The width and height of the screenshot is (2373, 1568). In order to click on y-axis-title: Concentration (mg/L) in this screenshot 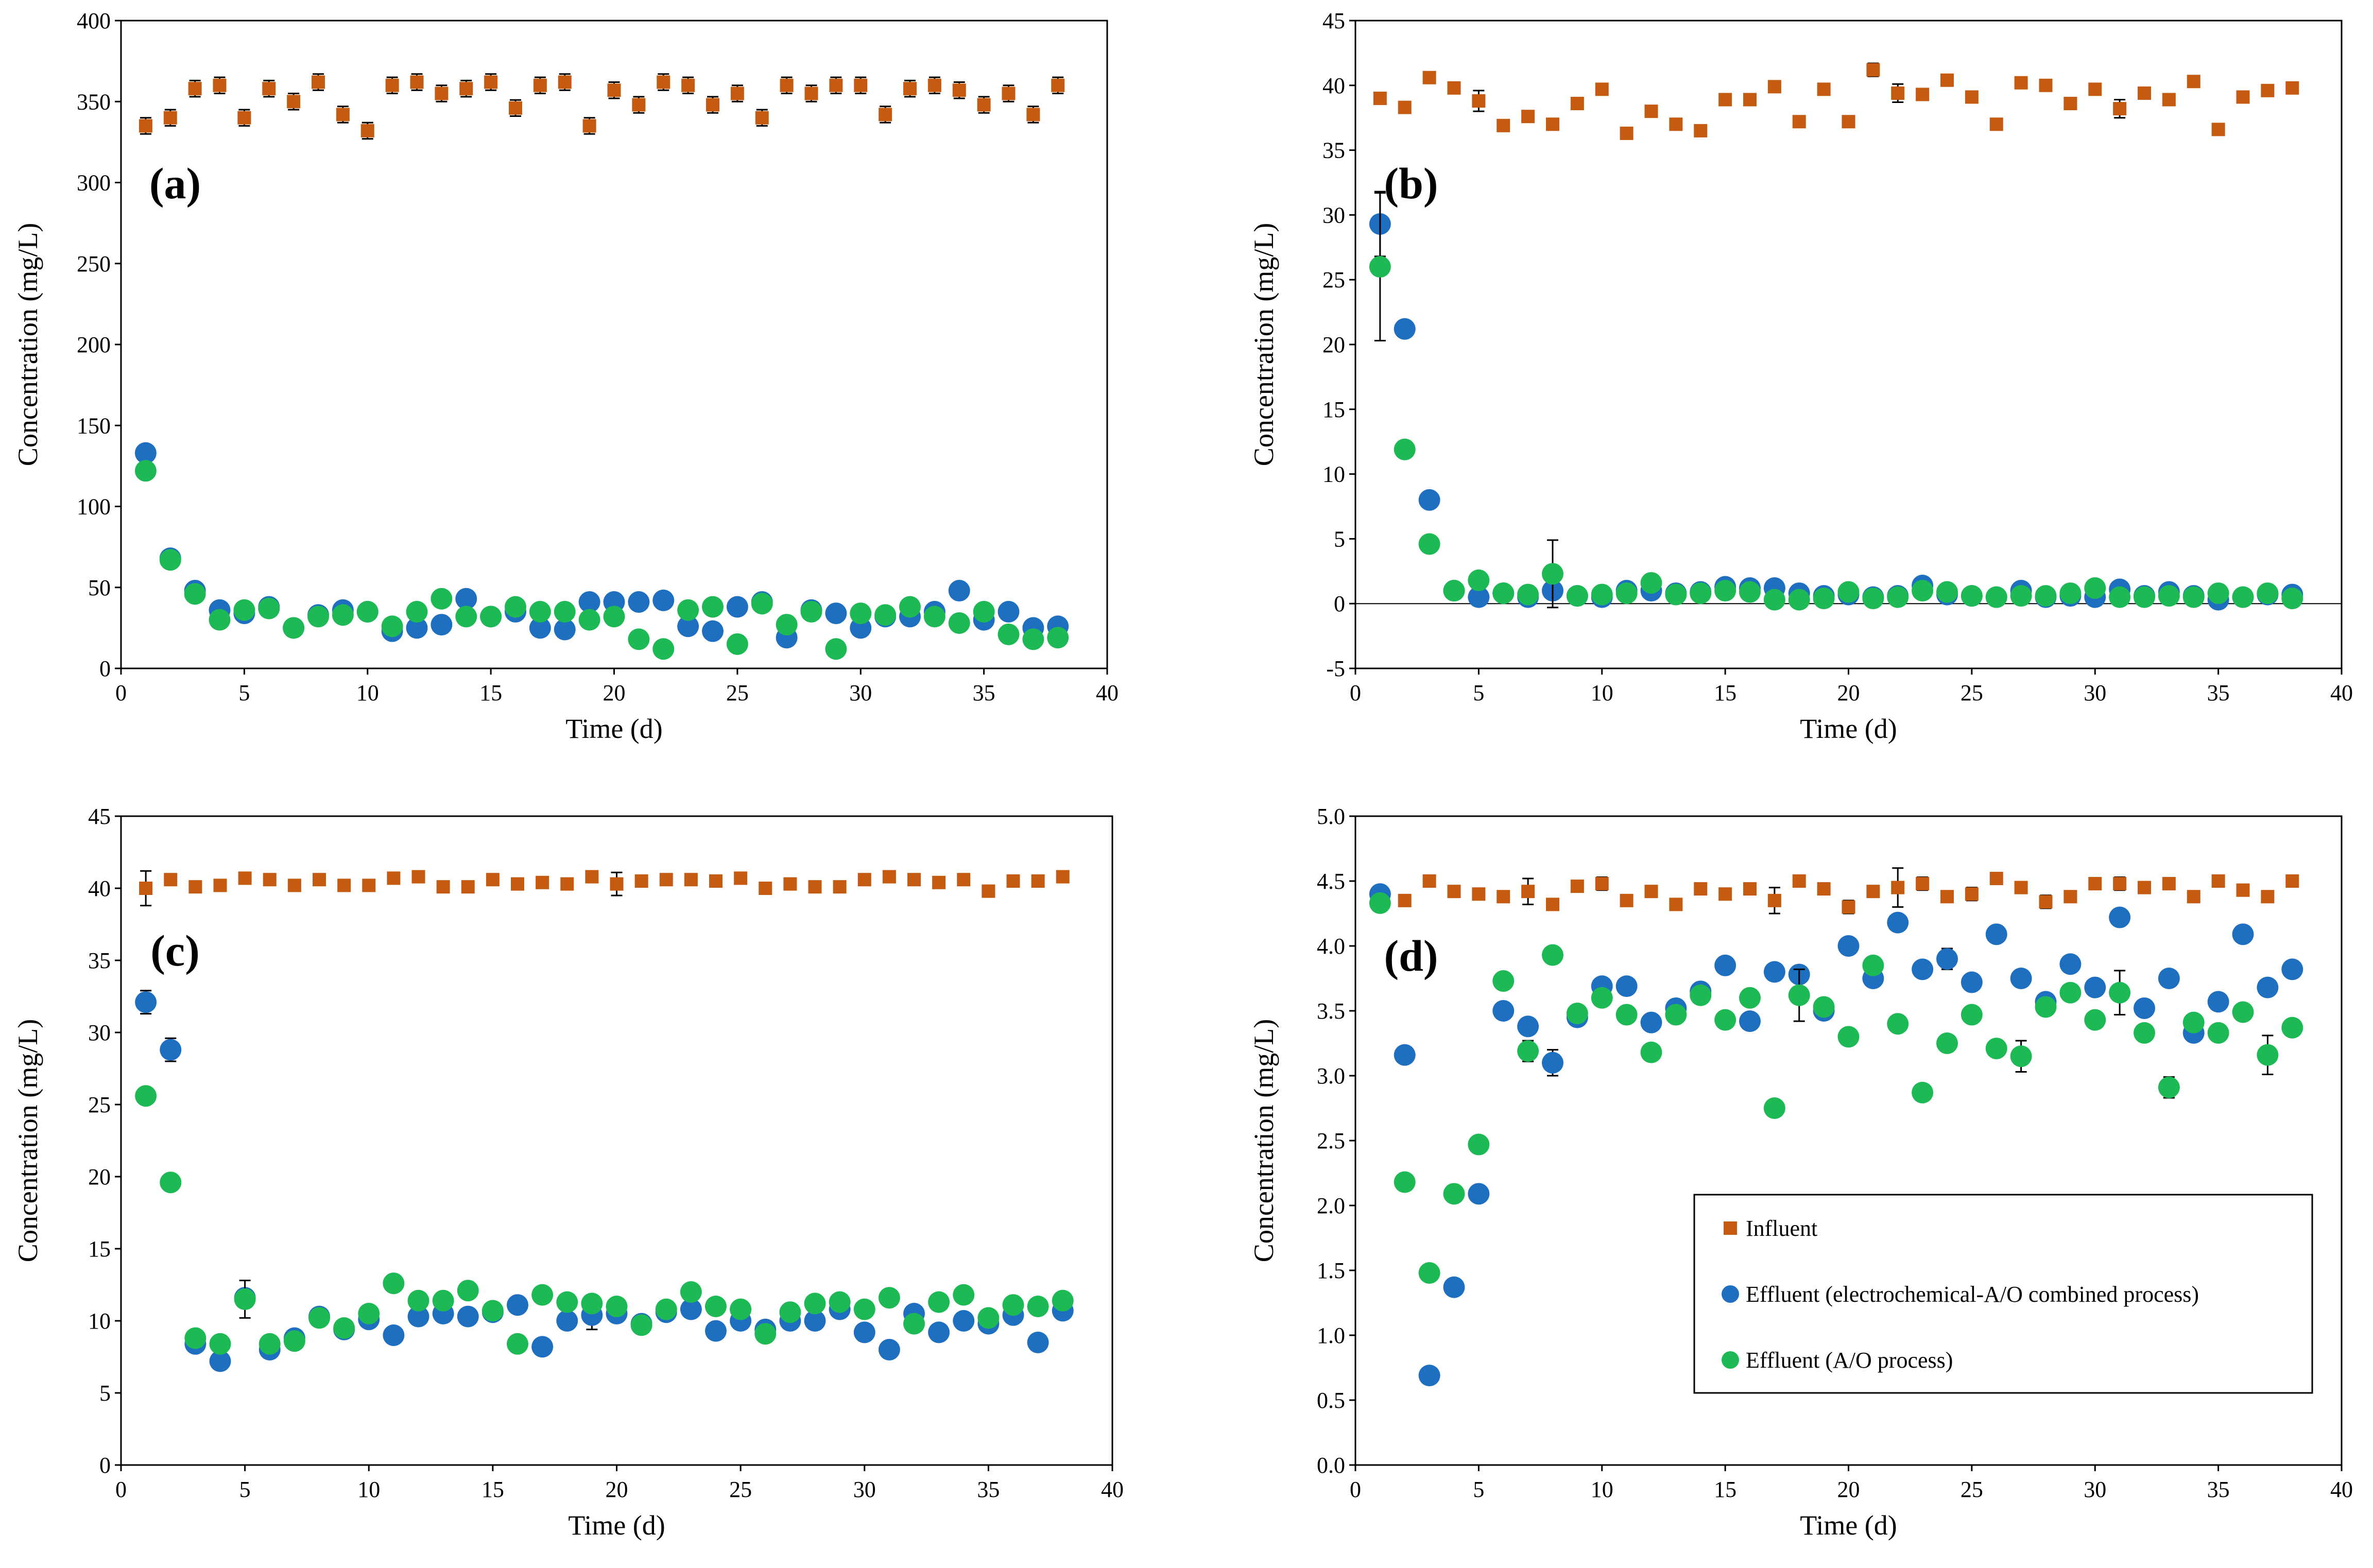, I will do `click(27, 1141)`.